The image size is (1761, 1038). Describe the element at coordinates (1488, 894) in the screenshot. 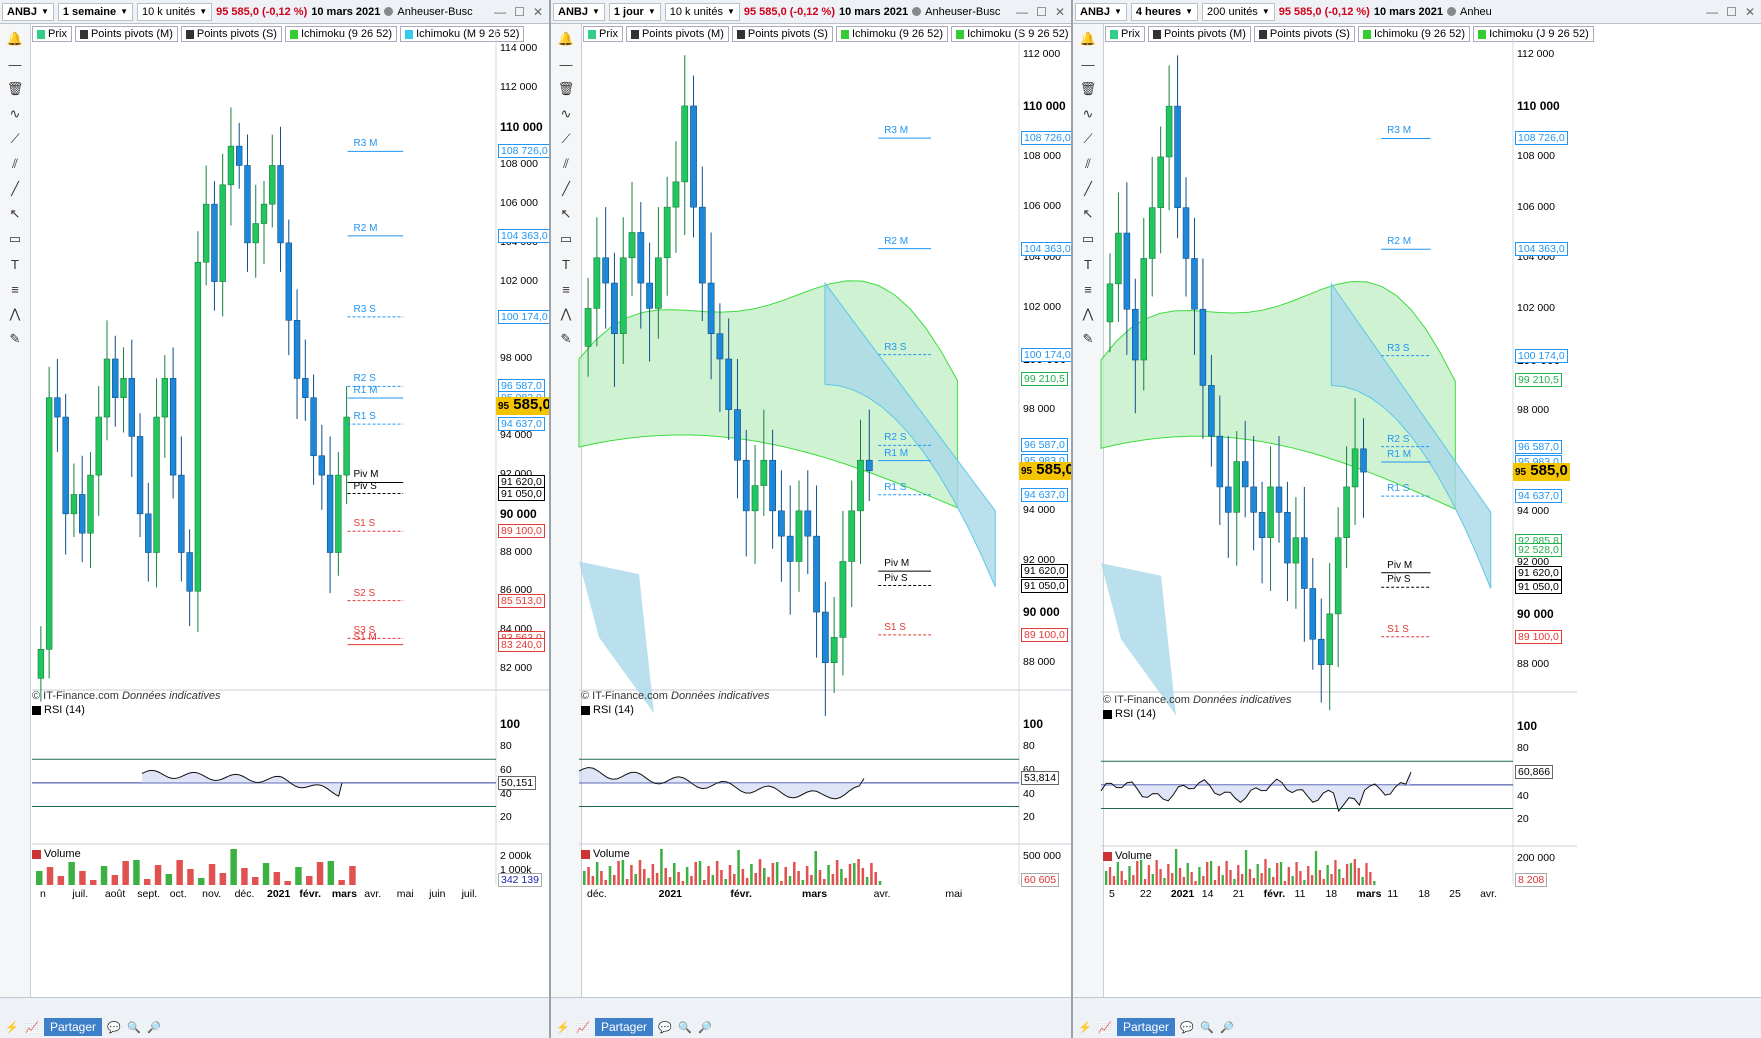

I see `x-axis-label: avr.` at that location.